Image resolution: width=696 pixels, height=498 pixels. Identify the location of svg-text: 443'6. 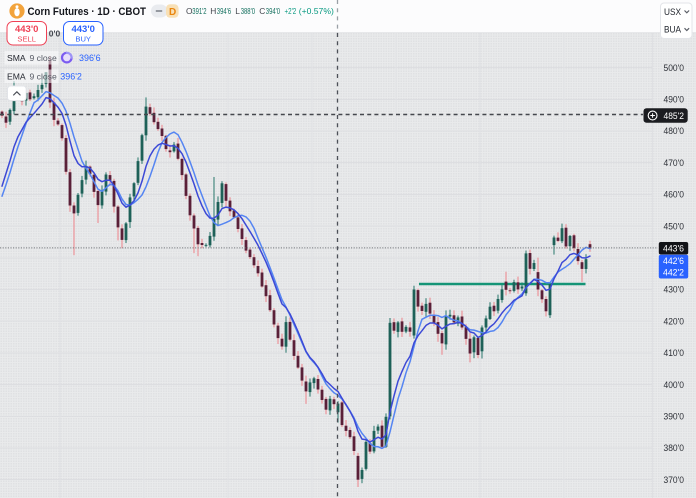
(673, 248).